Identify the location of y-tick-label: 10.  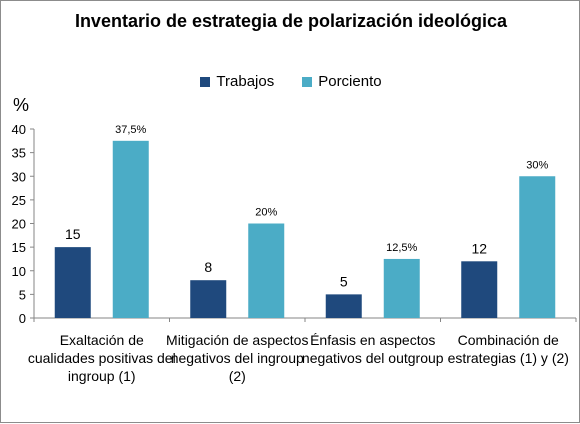
(19, 271).